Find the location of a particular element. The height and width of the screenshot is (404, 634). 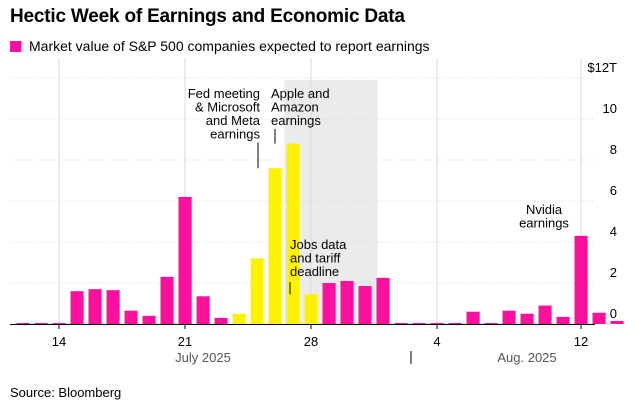

annotation-apple: Apple and Amazon earnings is located at coordinates (300, 107).